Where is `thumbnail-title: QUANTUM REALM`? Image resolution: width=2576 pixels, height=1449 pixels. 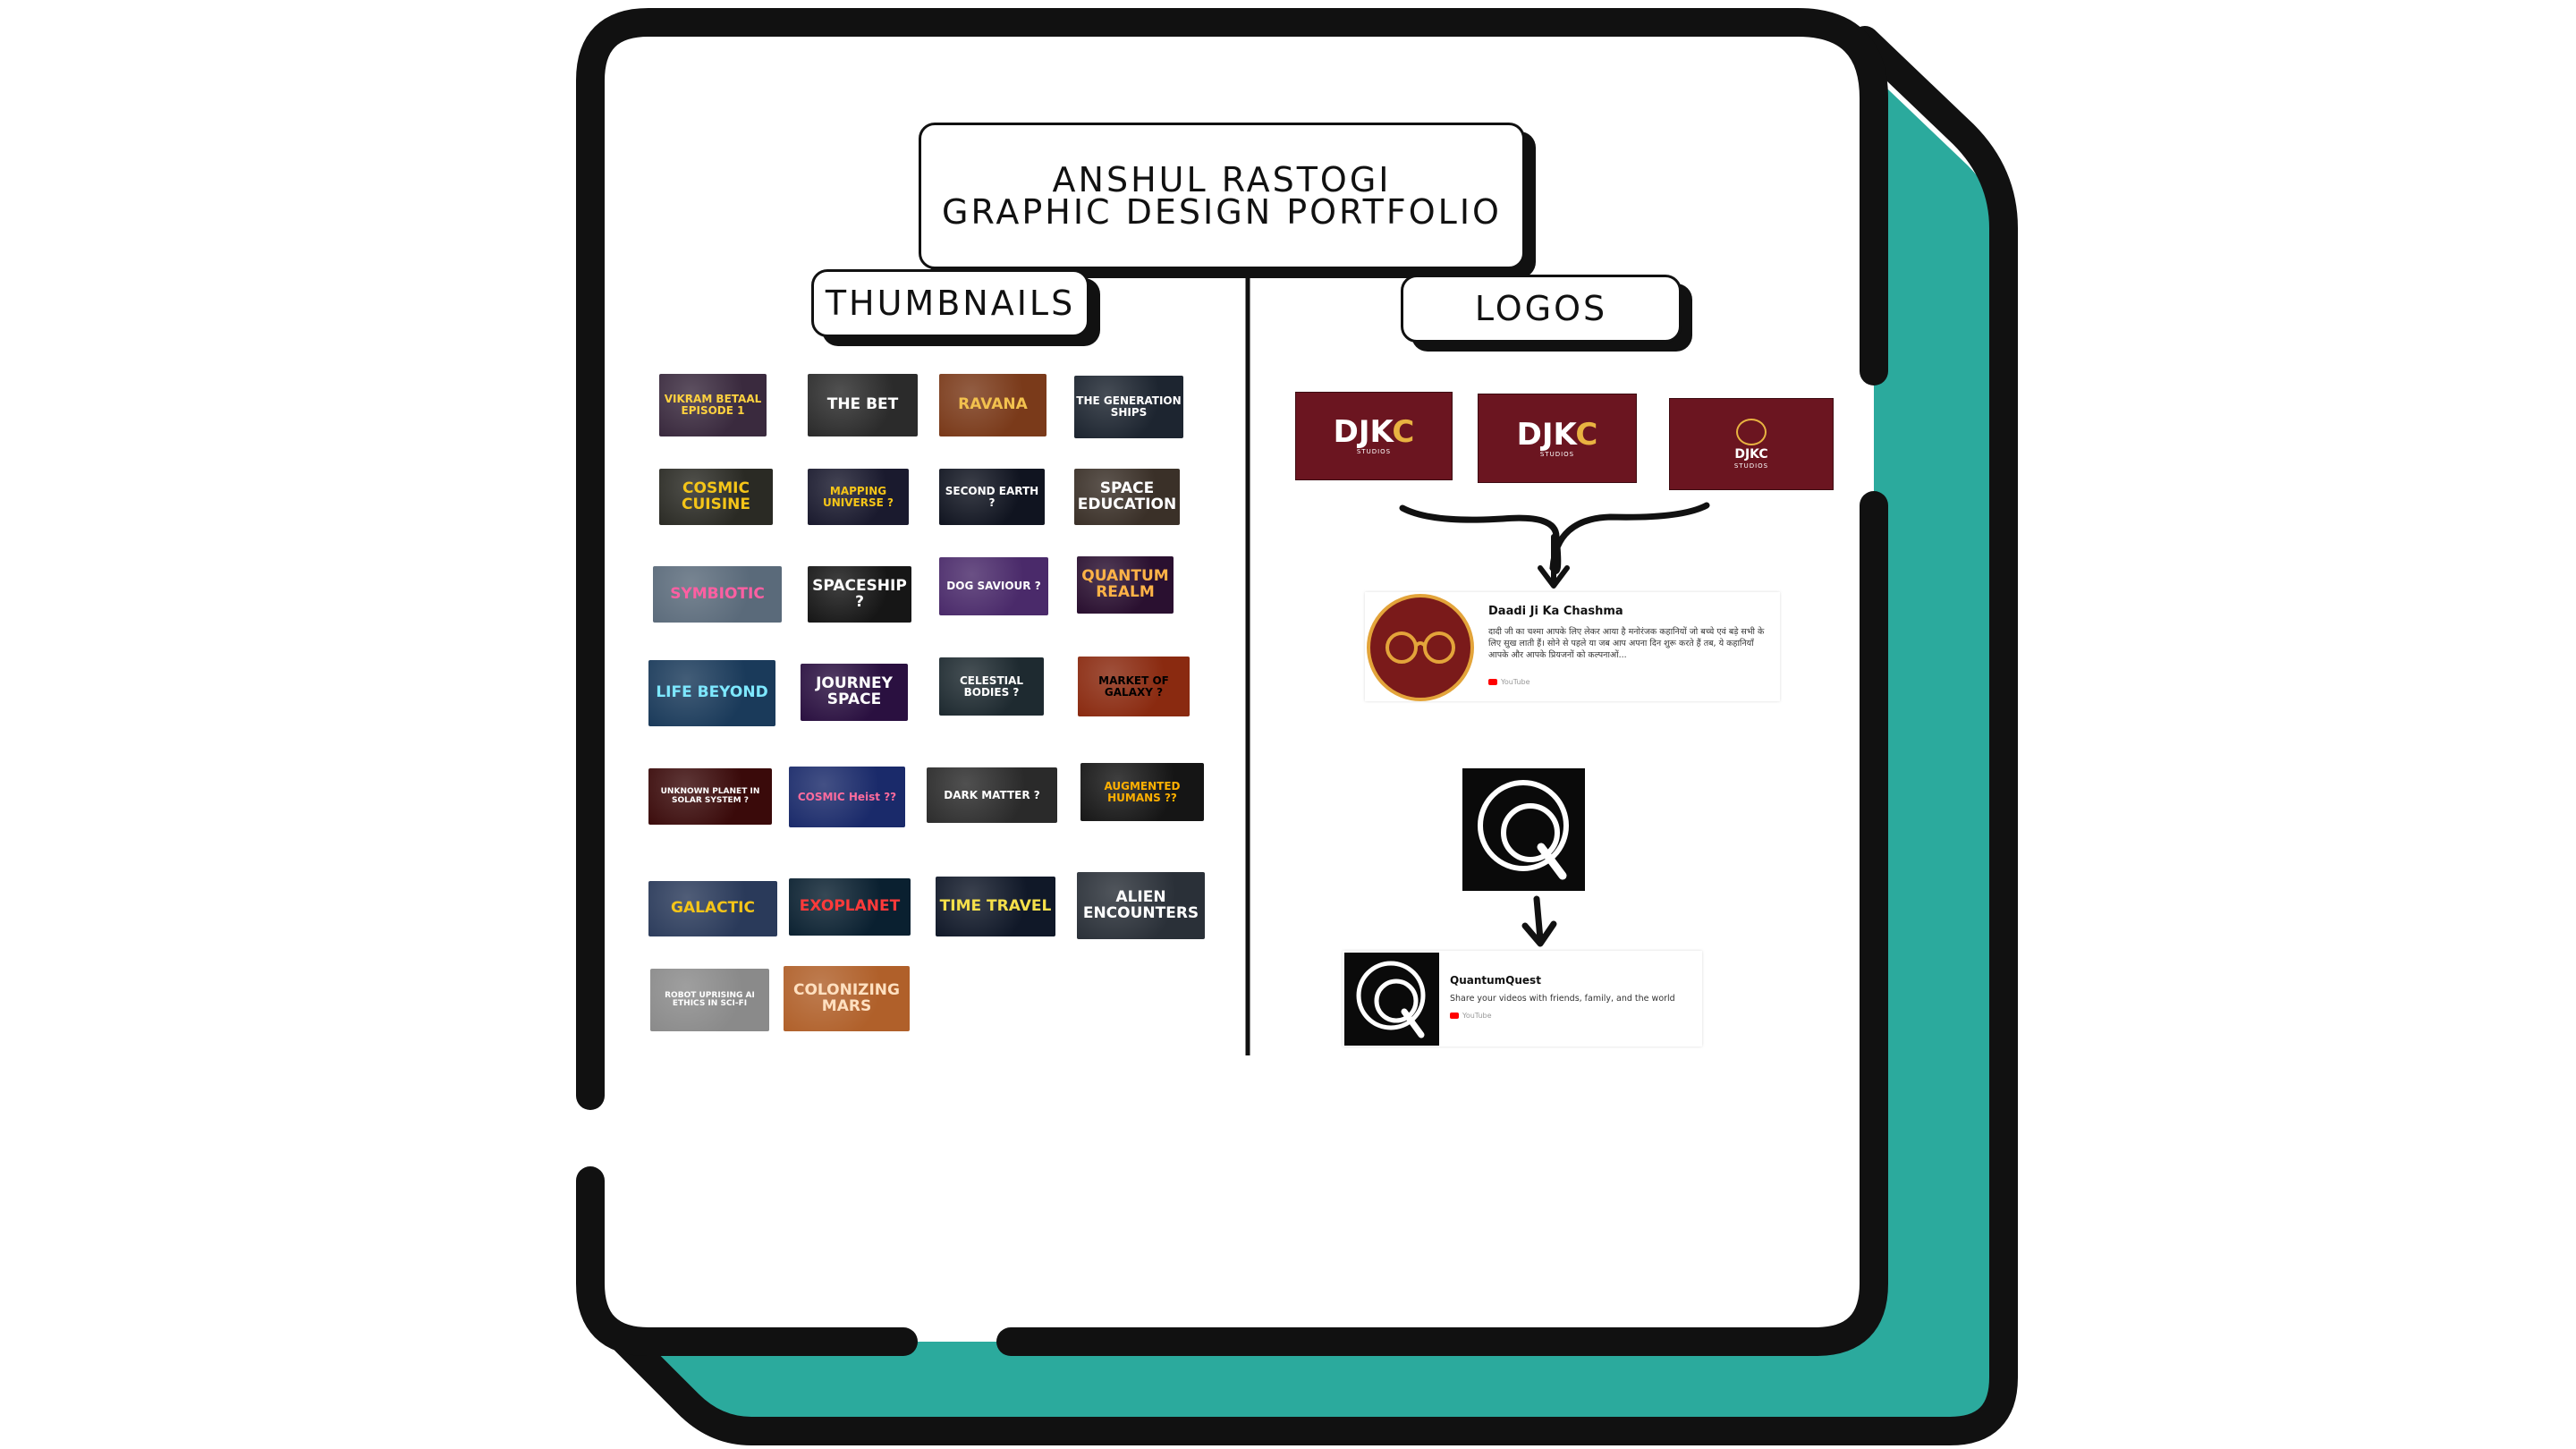 thumbnail-title: QUANTUM REALM is located at coordinates (1125, 584).